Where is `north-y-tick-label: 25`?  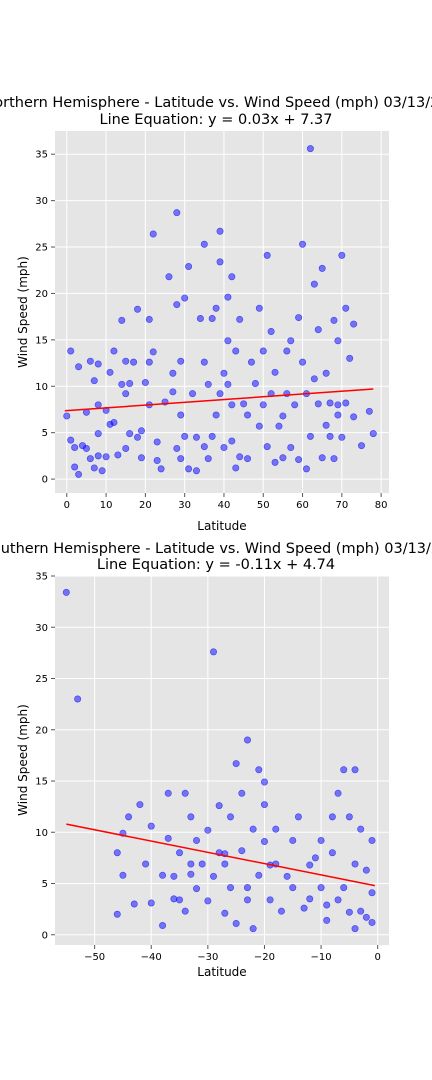
north-y-tick-label: 25 is located at coordinates (41, 248).